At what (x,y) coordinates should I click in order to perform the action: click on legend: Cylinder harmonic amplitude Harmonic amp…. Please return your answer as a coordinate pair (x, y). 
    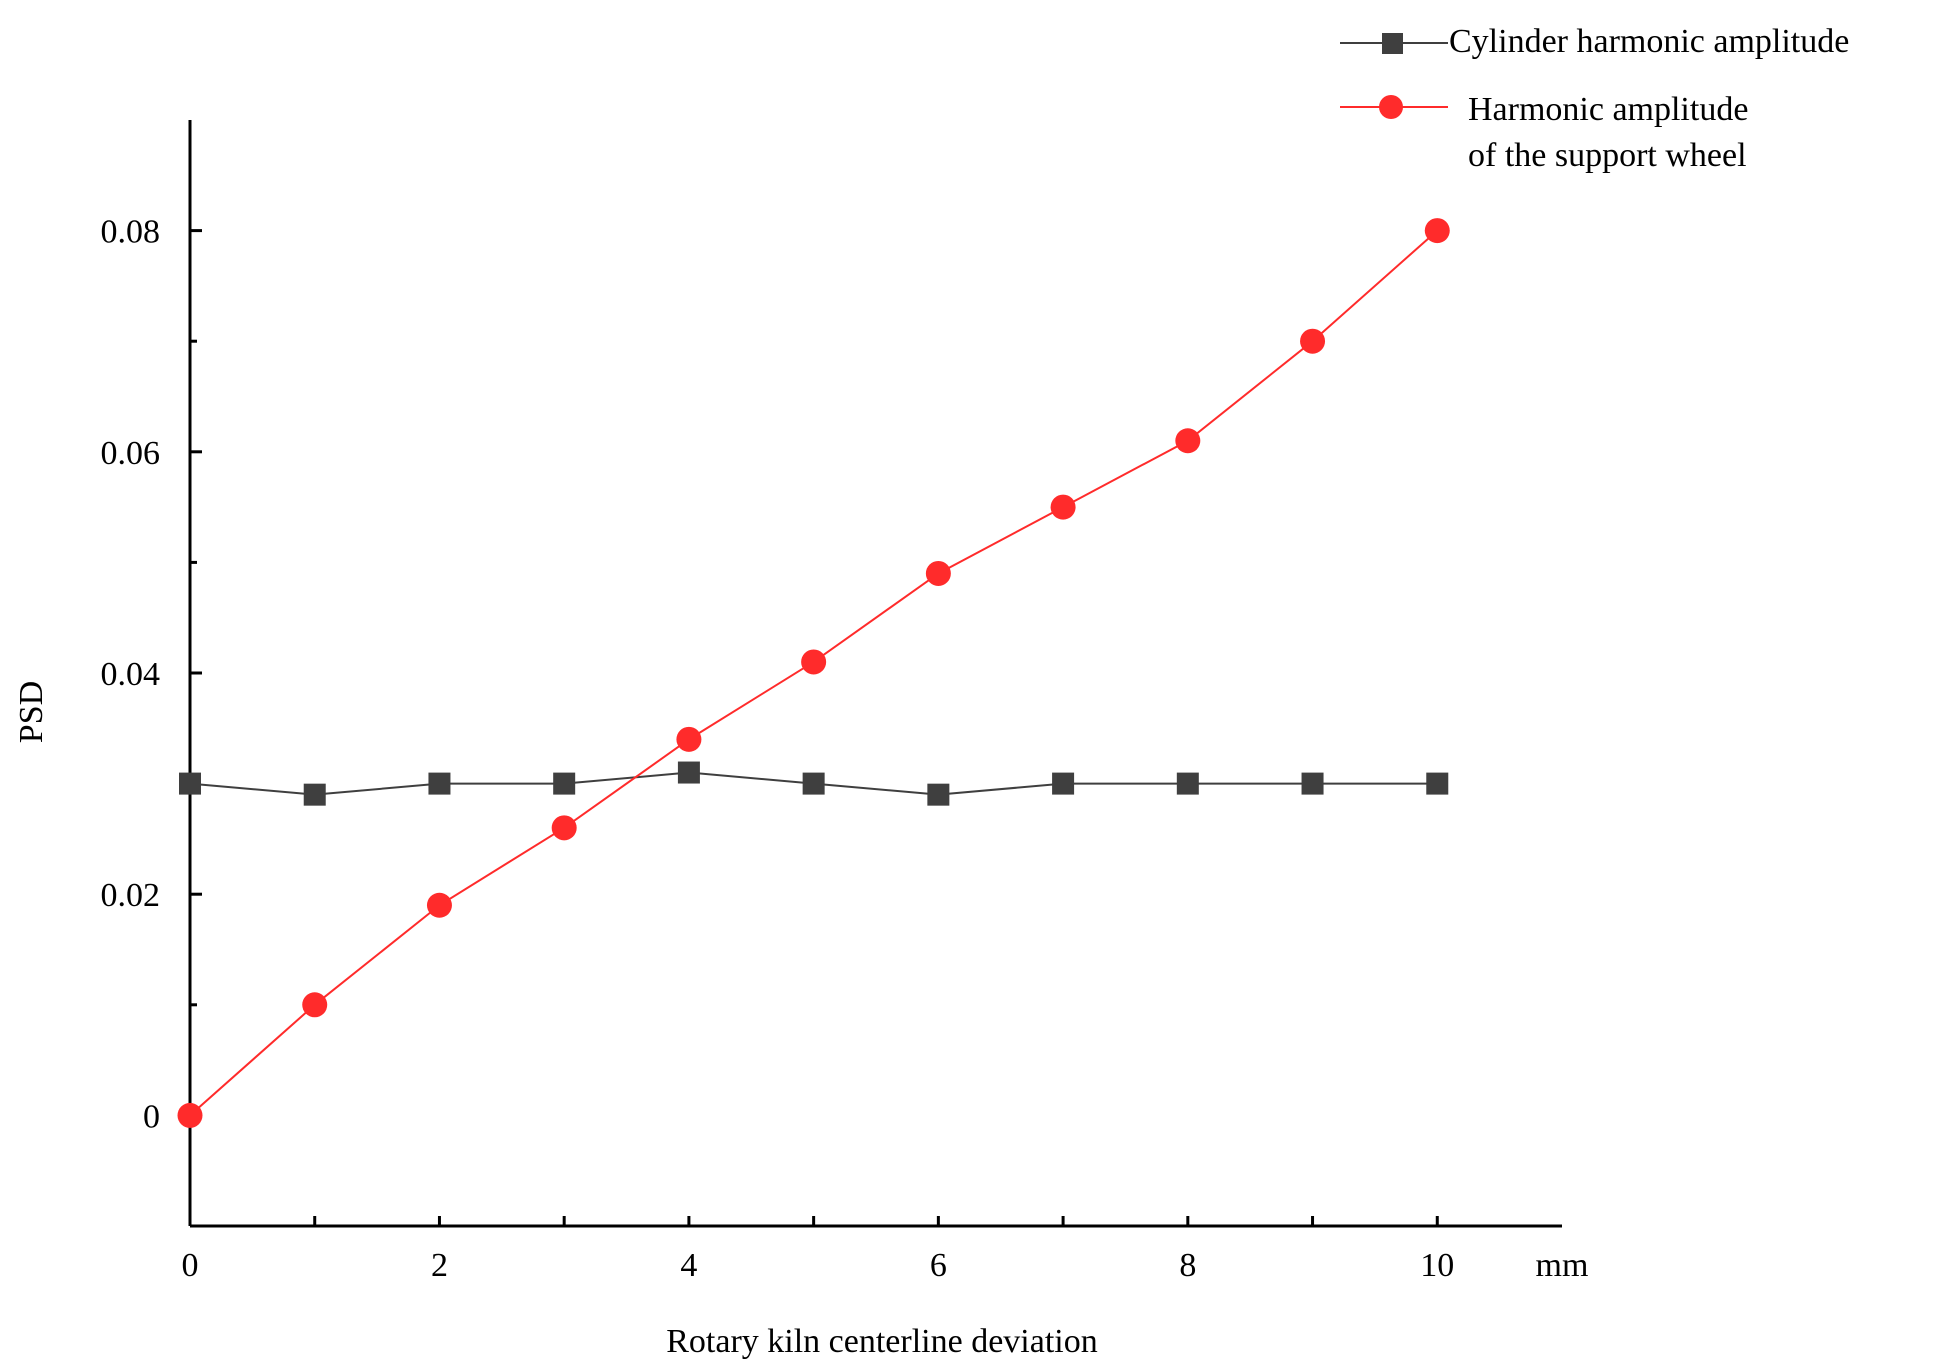
    Looking at the image, I should click on (1594, 98).